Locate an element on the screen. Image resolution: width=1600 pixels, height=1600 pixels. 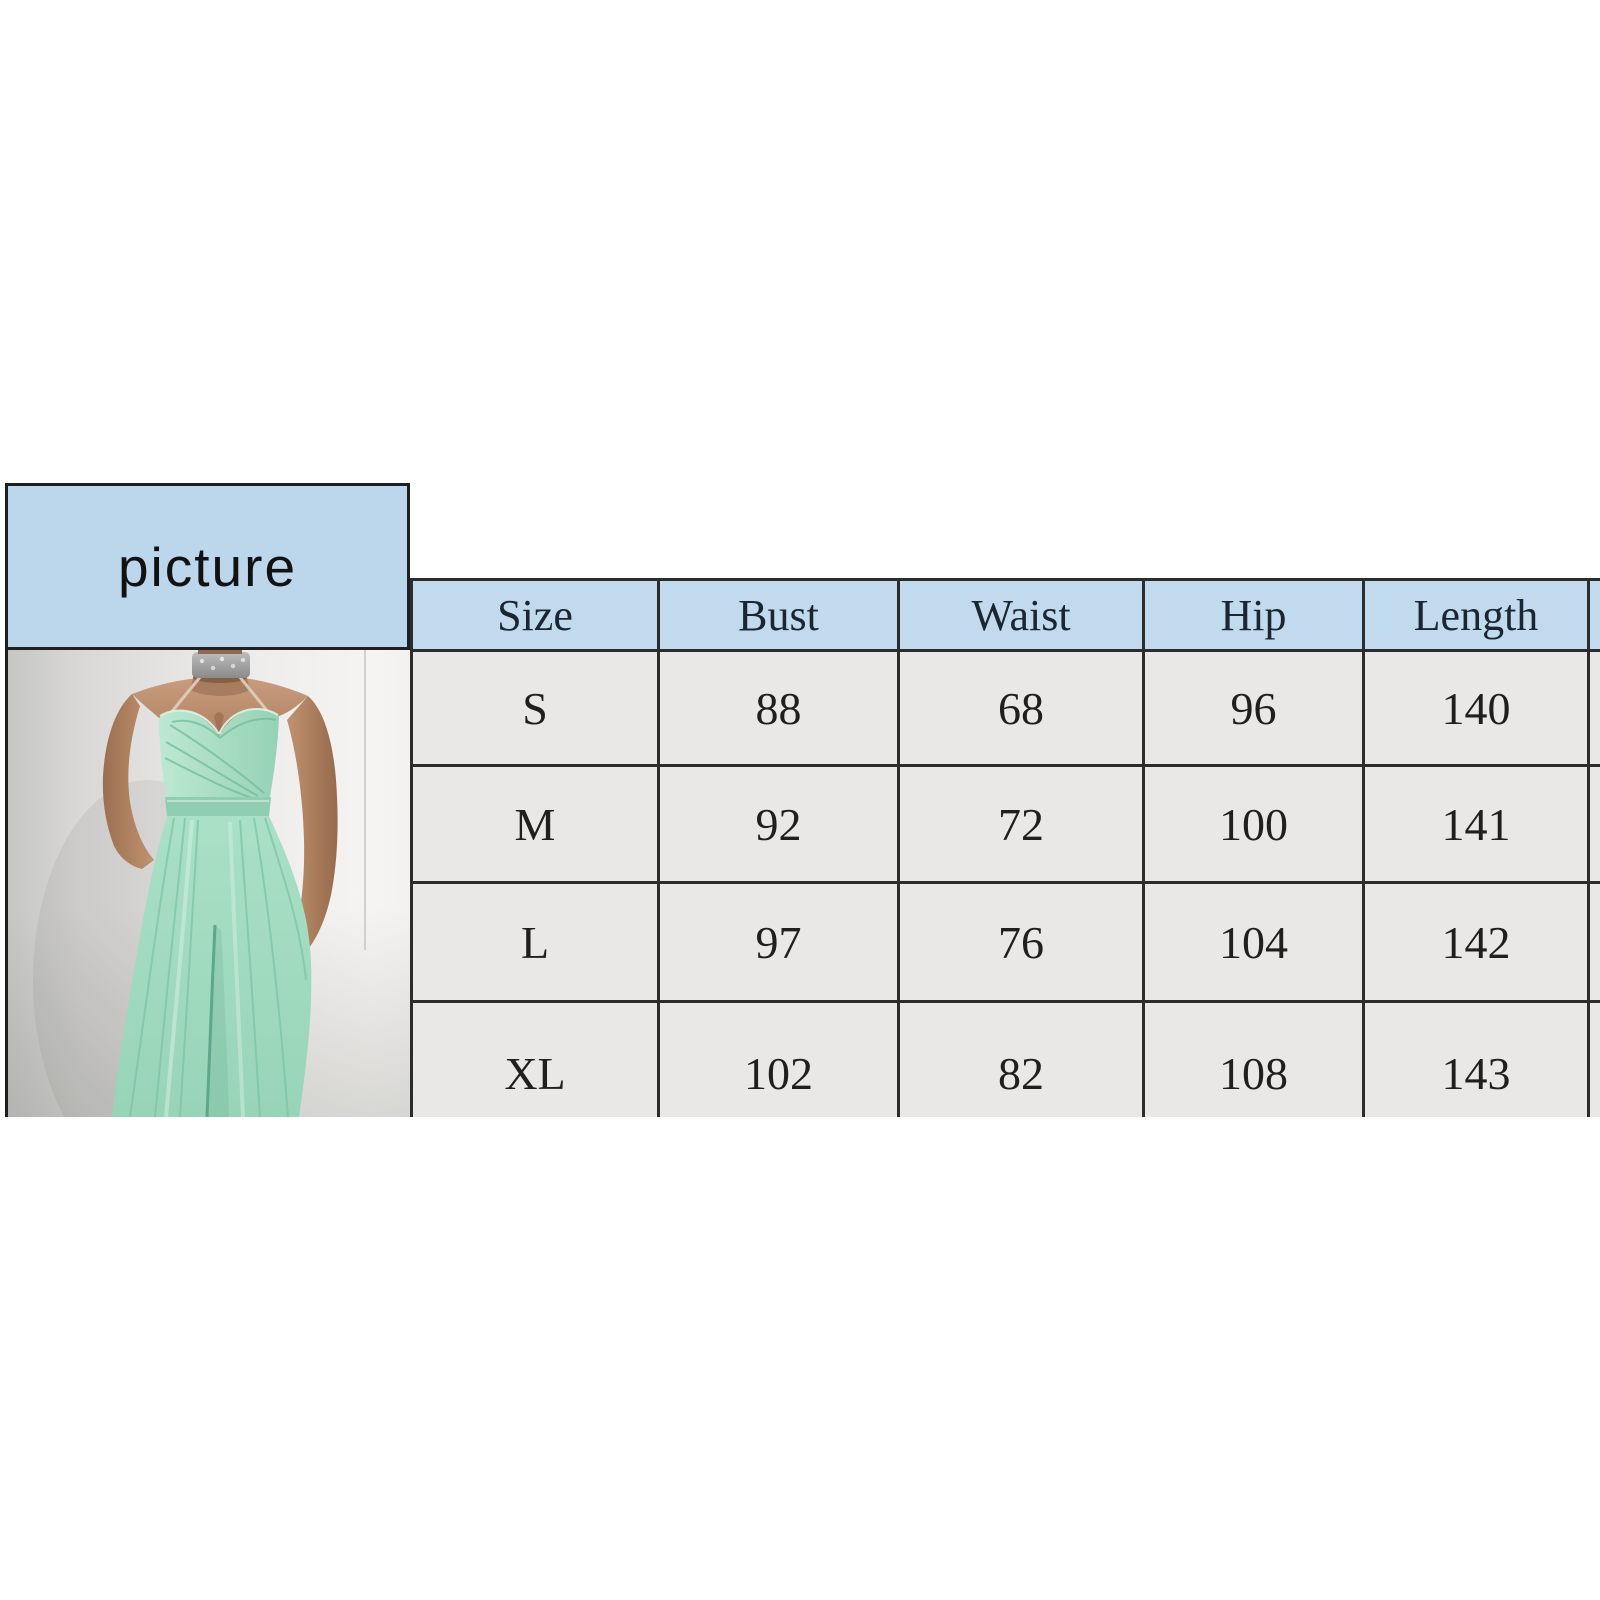
length-cell: 143 is located at coordinates (1476, 1058).